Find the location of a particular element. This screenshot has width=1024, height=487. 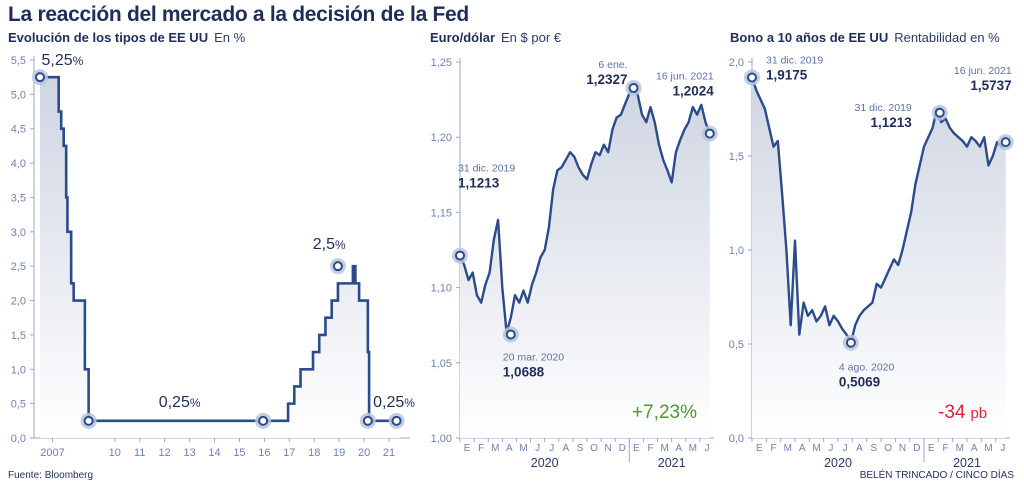

c2-point-date: 16 jun. 2021 is located at coordinates (685, 77).